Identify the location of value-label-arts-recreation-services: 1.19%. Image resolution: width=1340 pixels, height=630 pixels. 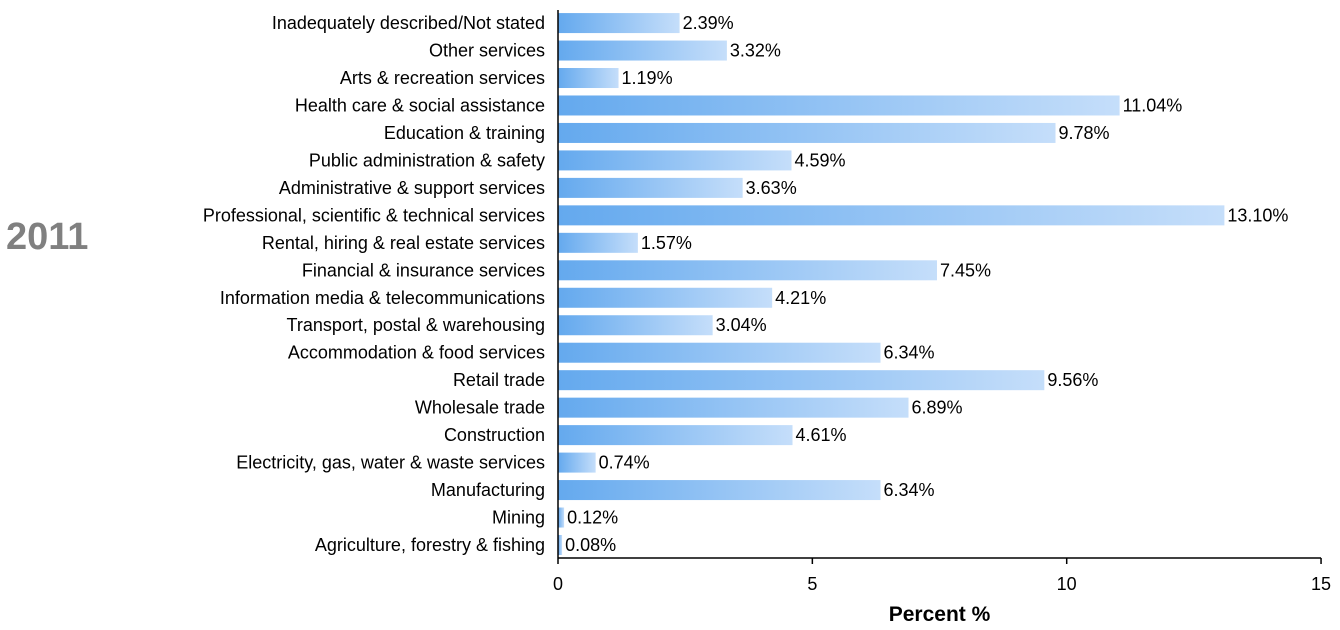
(647, 78).